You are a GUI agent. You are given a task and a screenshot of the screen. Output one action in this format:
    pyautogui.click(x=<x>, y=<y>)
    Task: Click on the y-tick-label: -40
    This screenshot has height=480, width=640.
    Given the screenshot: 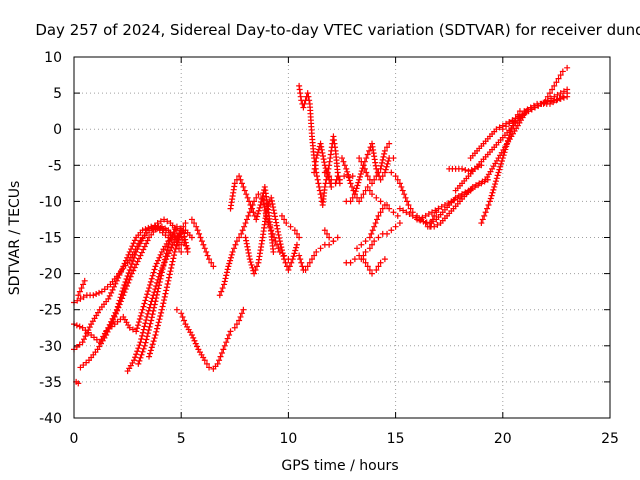 What is the action you would take?
    pyautogui.click(x=50, y=419)
    